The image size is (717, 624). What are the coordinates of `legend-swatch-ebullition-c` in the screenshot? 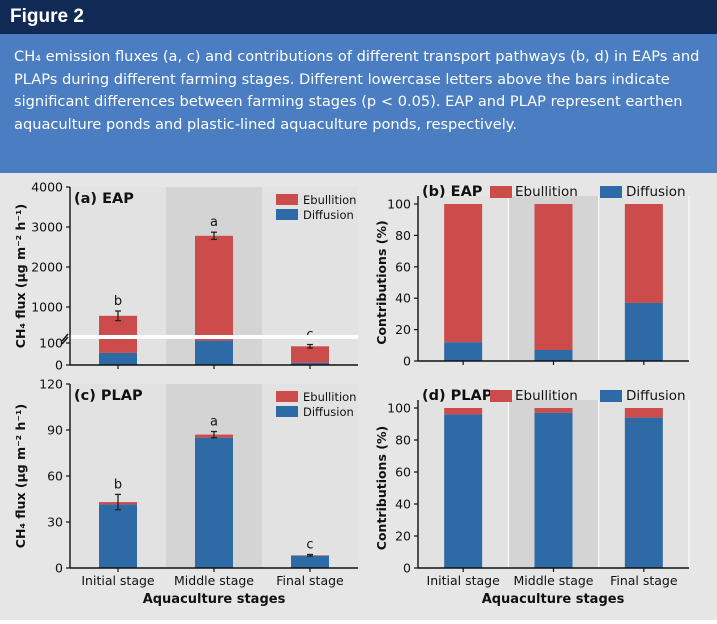 It's located at (287, 396).